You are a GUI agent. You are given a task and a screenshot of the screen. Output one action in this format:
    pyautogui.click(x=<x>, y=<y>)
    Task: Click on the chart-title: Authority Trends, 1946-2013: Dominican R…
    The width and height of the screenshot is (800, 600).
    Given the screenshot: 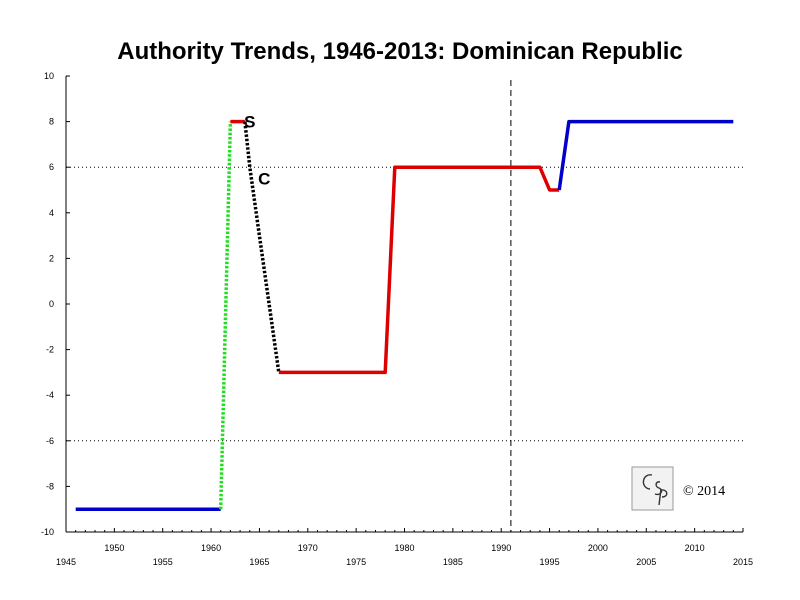 What is the action you would take?
    pyautogui.click(x=399, y=51)
    